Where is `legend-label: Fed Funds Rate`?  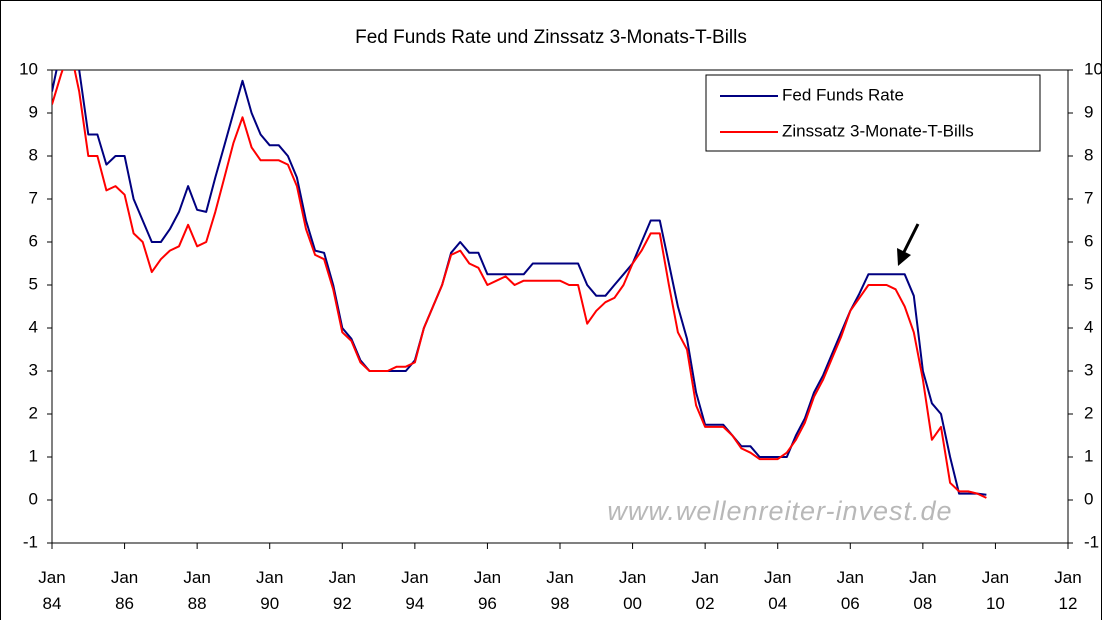
legend-label: Fed Funds Rate is located at coordinates (843, 94).